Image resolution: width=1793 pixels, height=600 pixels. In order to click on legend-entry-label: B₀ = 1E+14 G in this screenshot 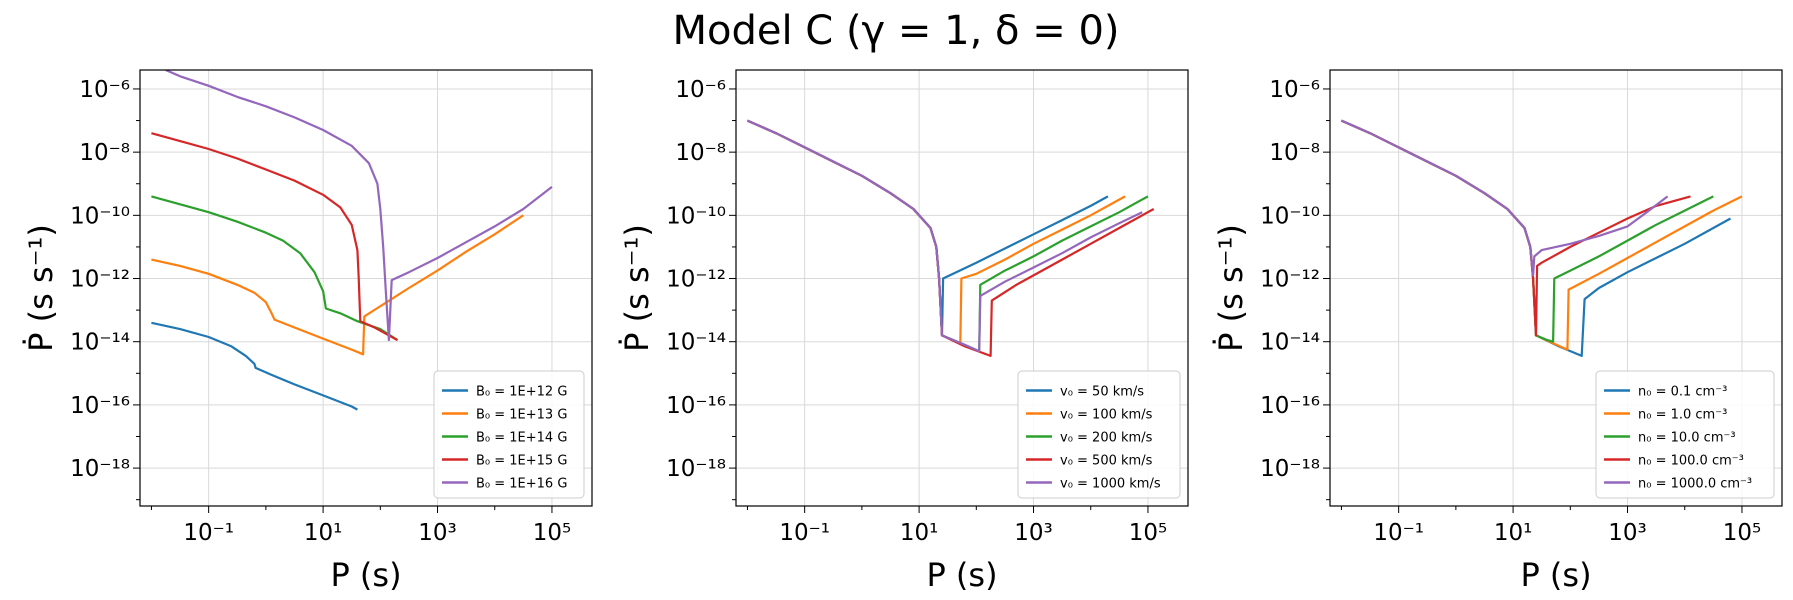, I will do `click(521, 438)`.